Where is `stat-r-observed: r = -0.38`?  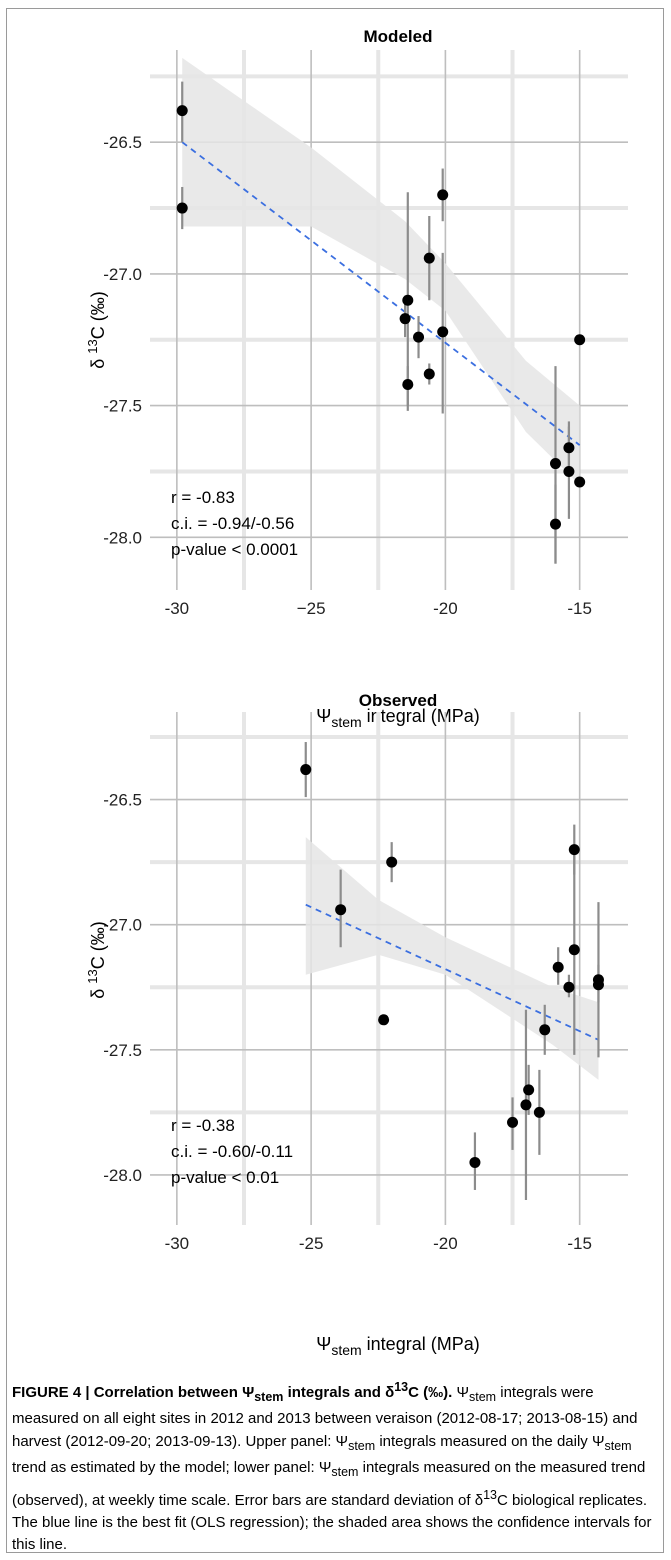 stat-r-observed: r = -0.38 is located at coordinates (203, 1125).